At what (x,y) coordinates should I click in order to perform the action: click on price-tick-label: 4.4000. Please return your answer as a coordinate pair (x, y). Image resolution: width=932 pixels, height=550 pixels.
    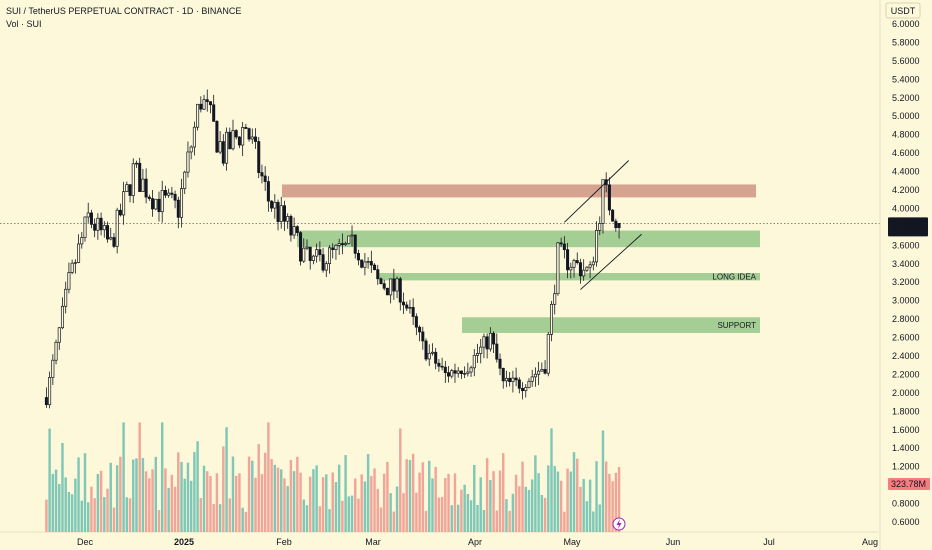
    Looking at the image, I should click on (906, 172).